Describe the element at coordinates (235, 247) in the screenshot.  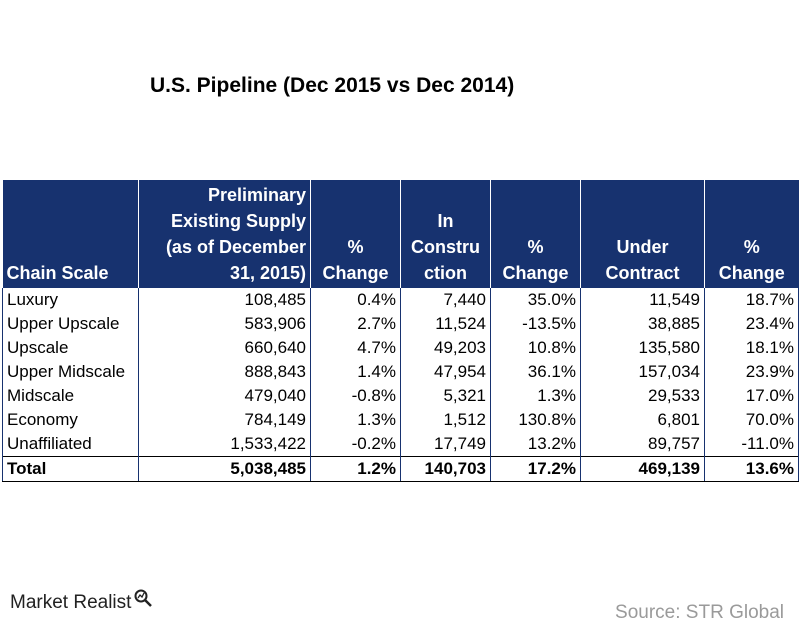
I see `column-header-line: (as of December` at that location.